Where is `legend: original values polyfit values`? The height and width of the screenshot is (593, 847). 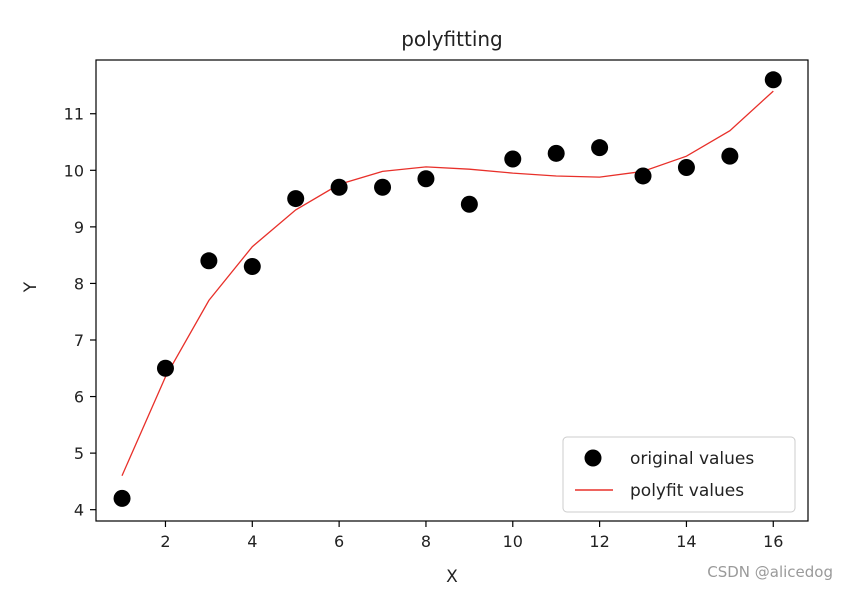
legend: original values polyfit values is located at coordinates (679, 474).